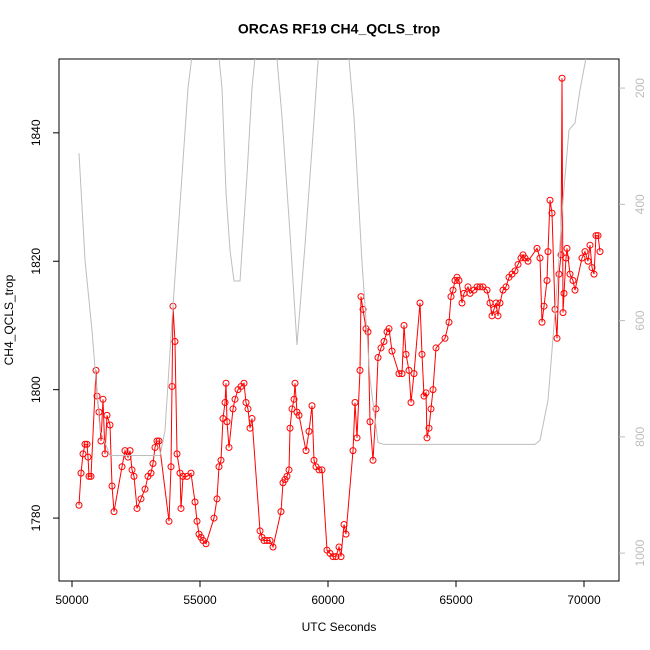  Describe the element at coordinates (640, 320) in the screenshot. I see `y2-tick-label: 600` at that location.